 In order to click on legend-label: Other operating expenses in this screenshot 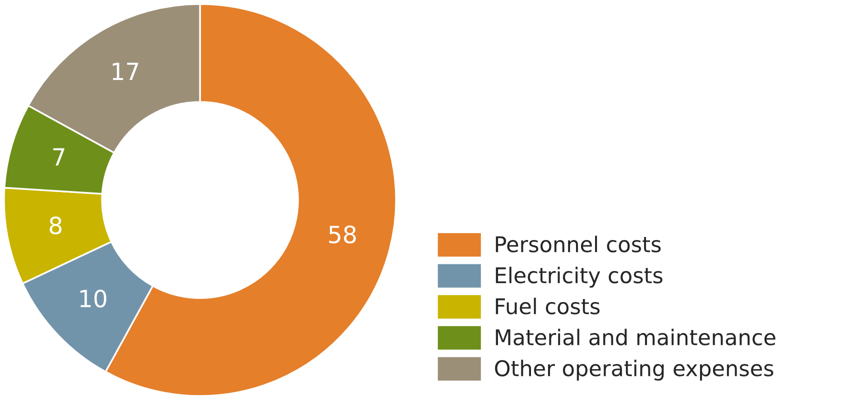, I will do `click(634, 370)`.